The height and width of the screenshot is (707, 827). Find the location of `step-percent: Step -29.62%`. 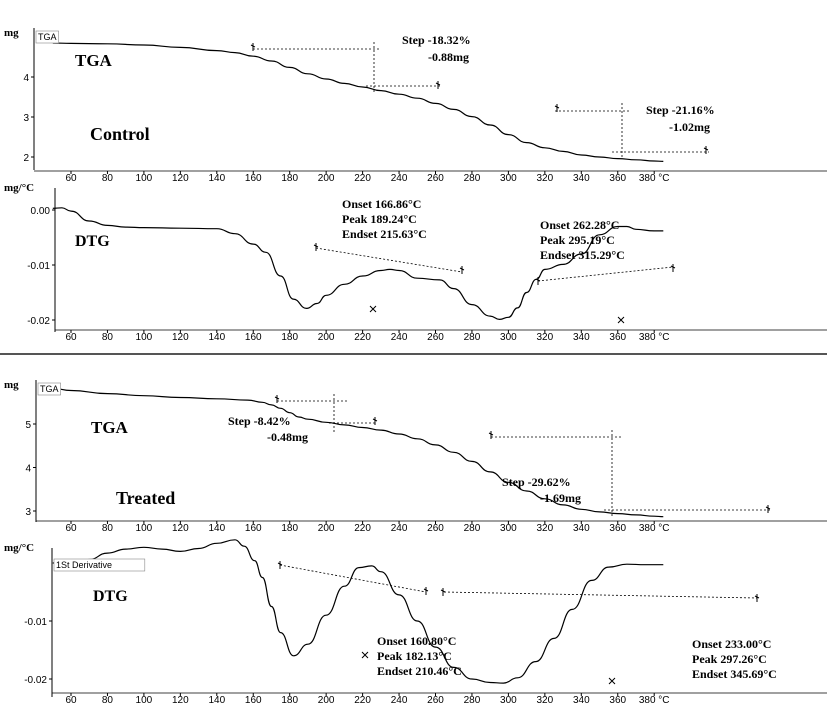

step-percent: Step -29.62% is located at coordinates (536, 482).